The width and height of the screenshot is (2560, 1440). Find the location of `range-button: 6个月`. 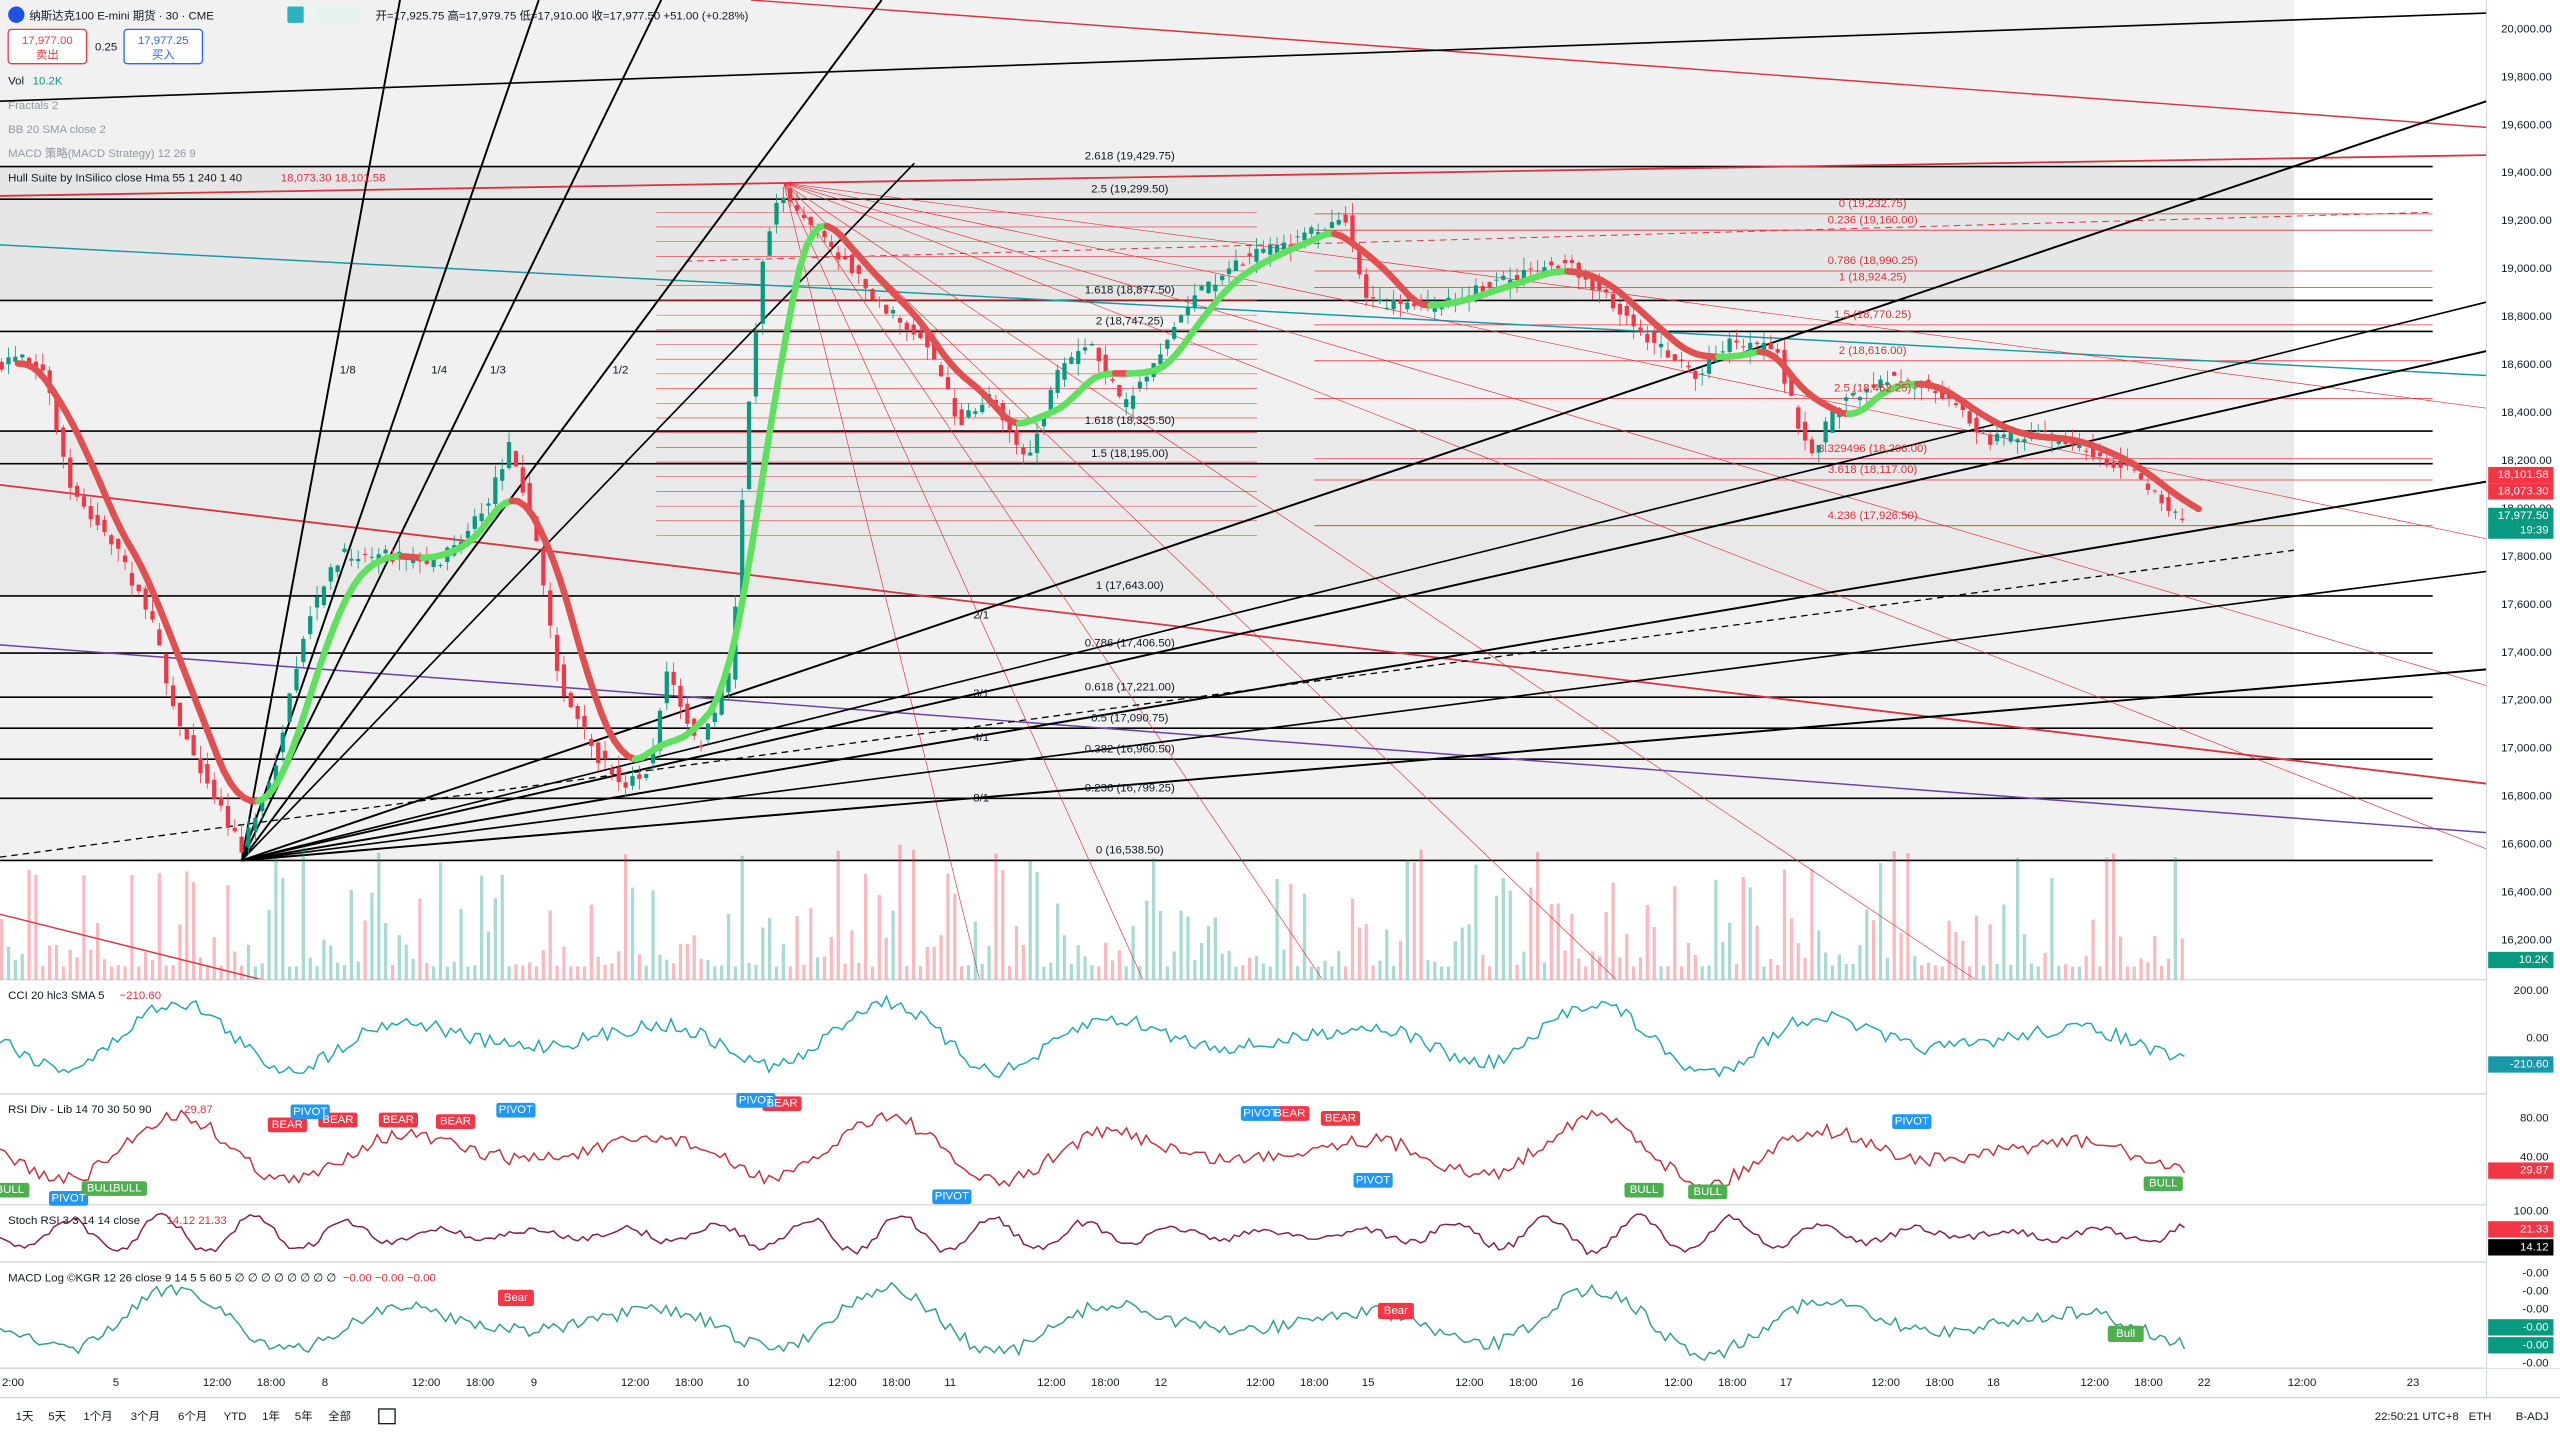

range-button: 6个月 is located at coordinates (192, 1416).